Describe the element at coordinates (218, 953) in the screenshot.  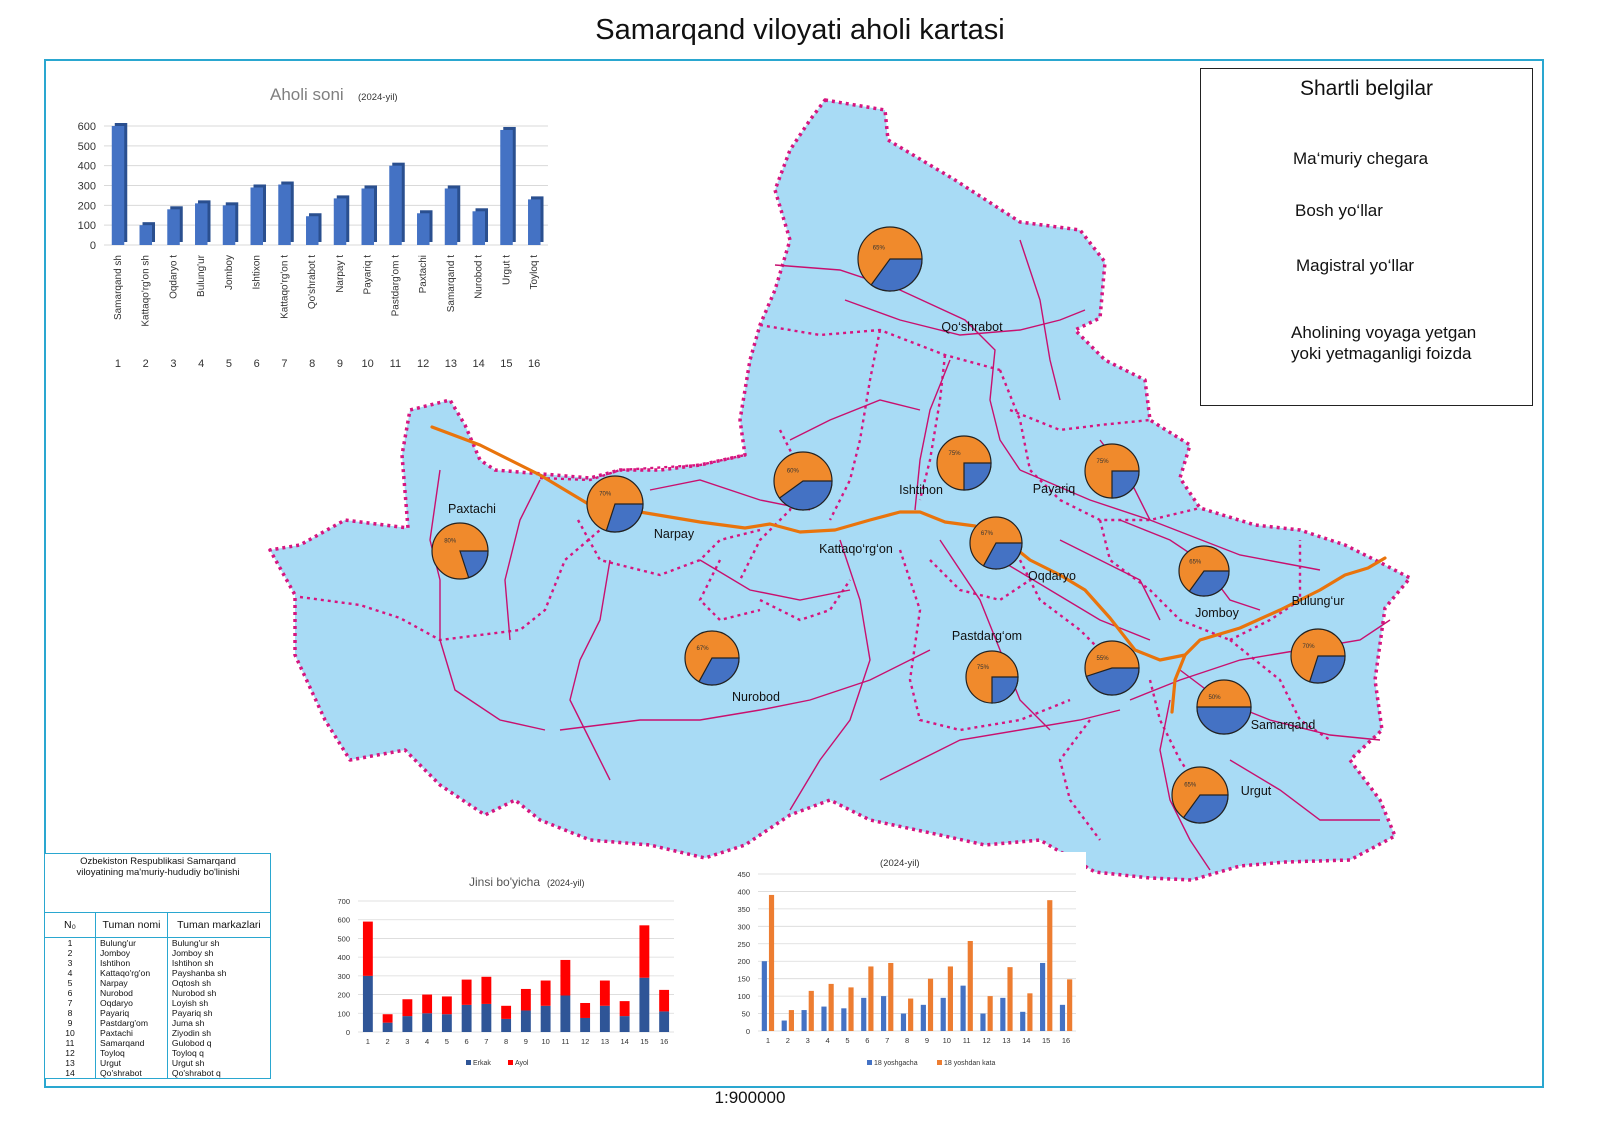
I see `table-cell-center: Jomboy sh` at that location.